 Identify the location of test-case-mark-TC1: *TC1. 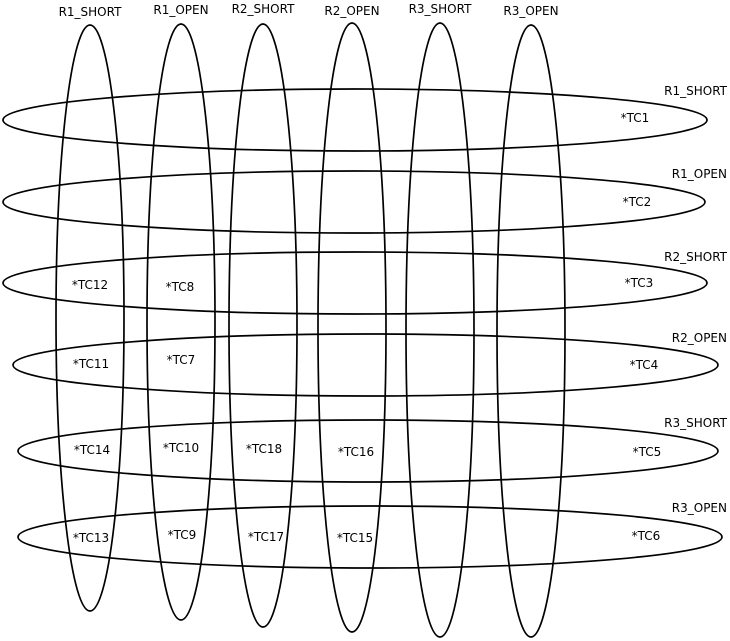
(635, 118).